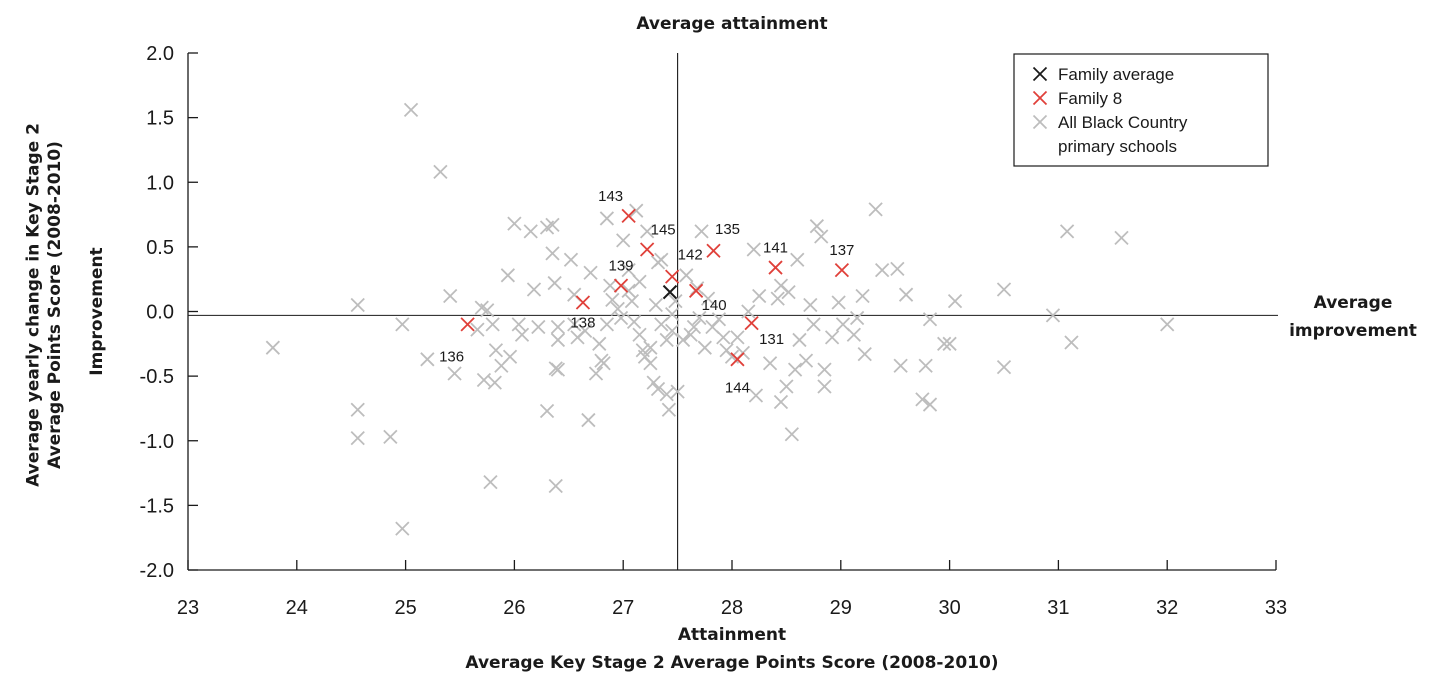 This screenshot has height=682, width=1432. What do you see at coordinates (1110, 134) in the screenshot?
I see `legend-entry: All Black Country primary schools` at bounding box center [1110, 134].